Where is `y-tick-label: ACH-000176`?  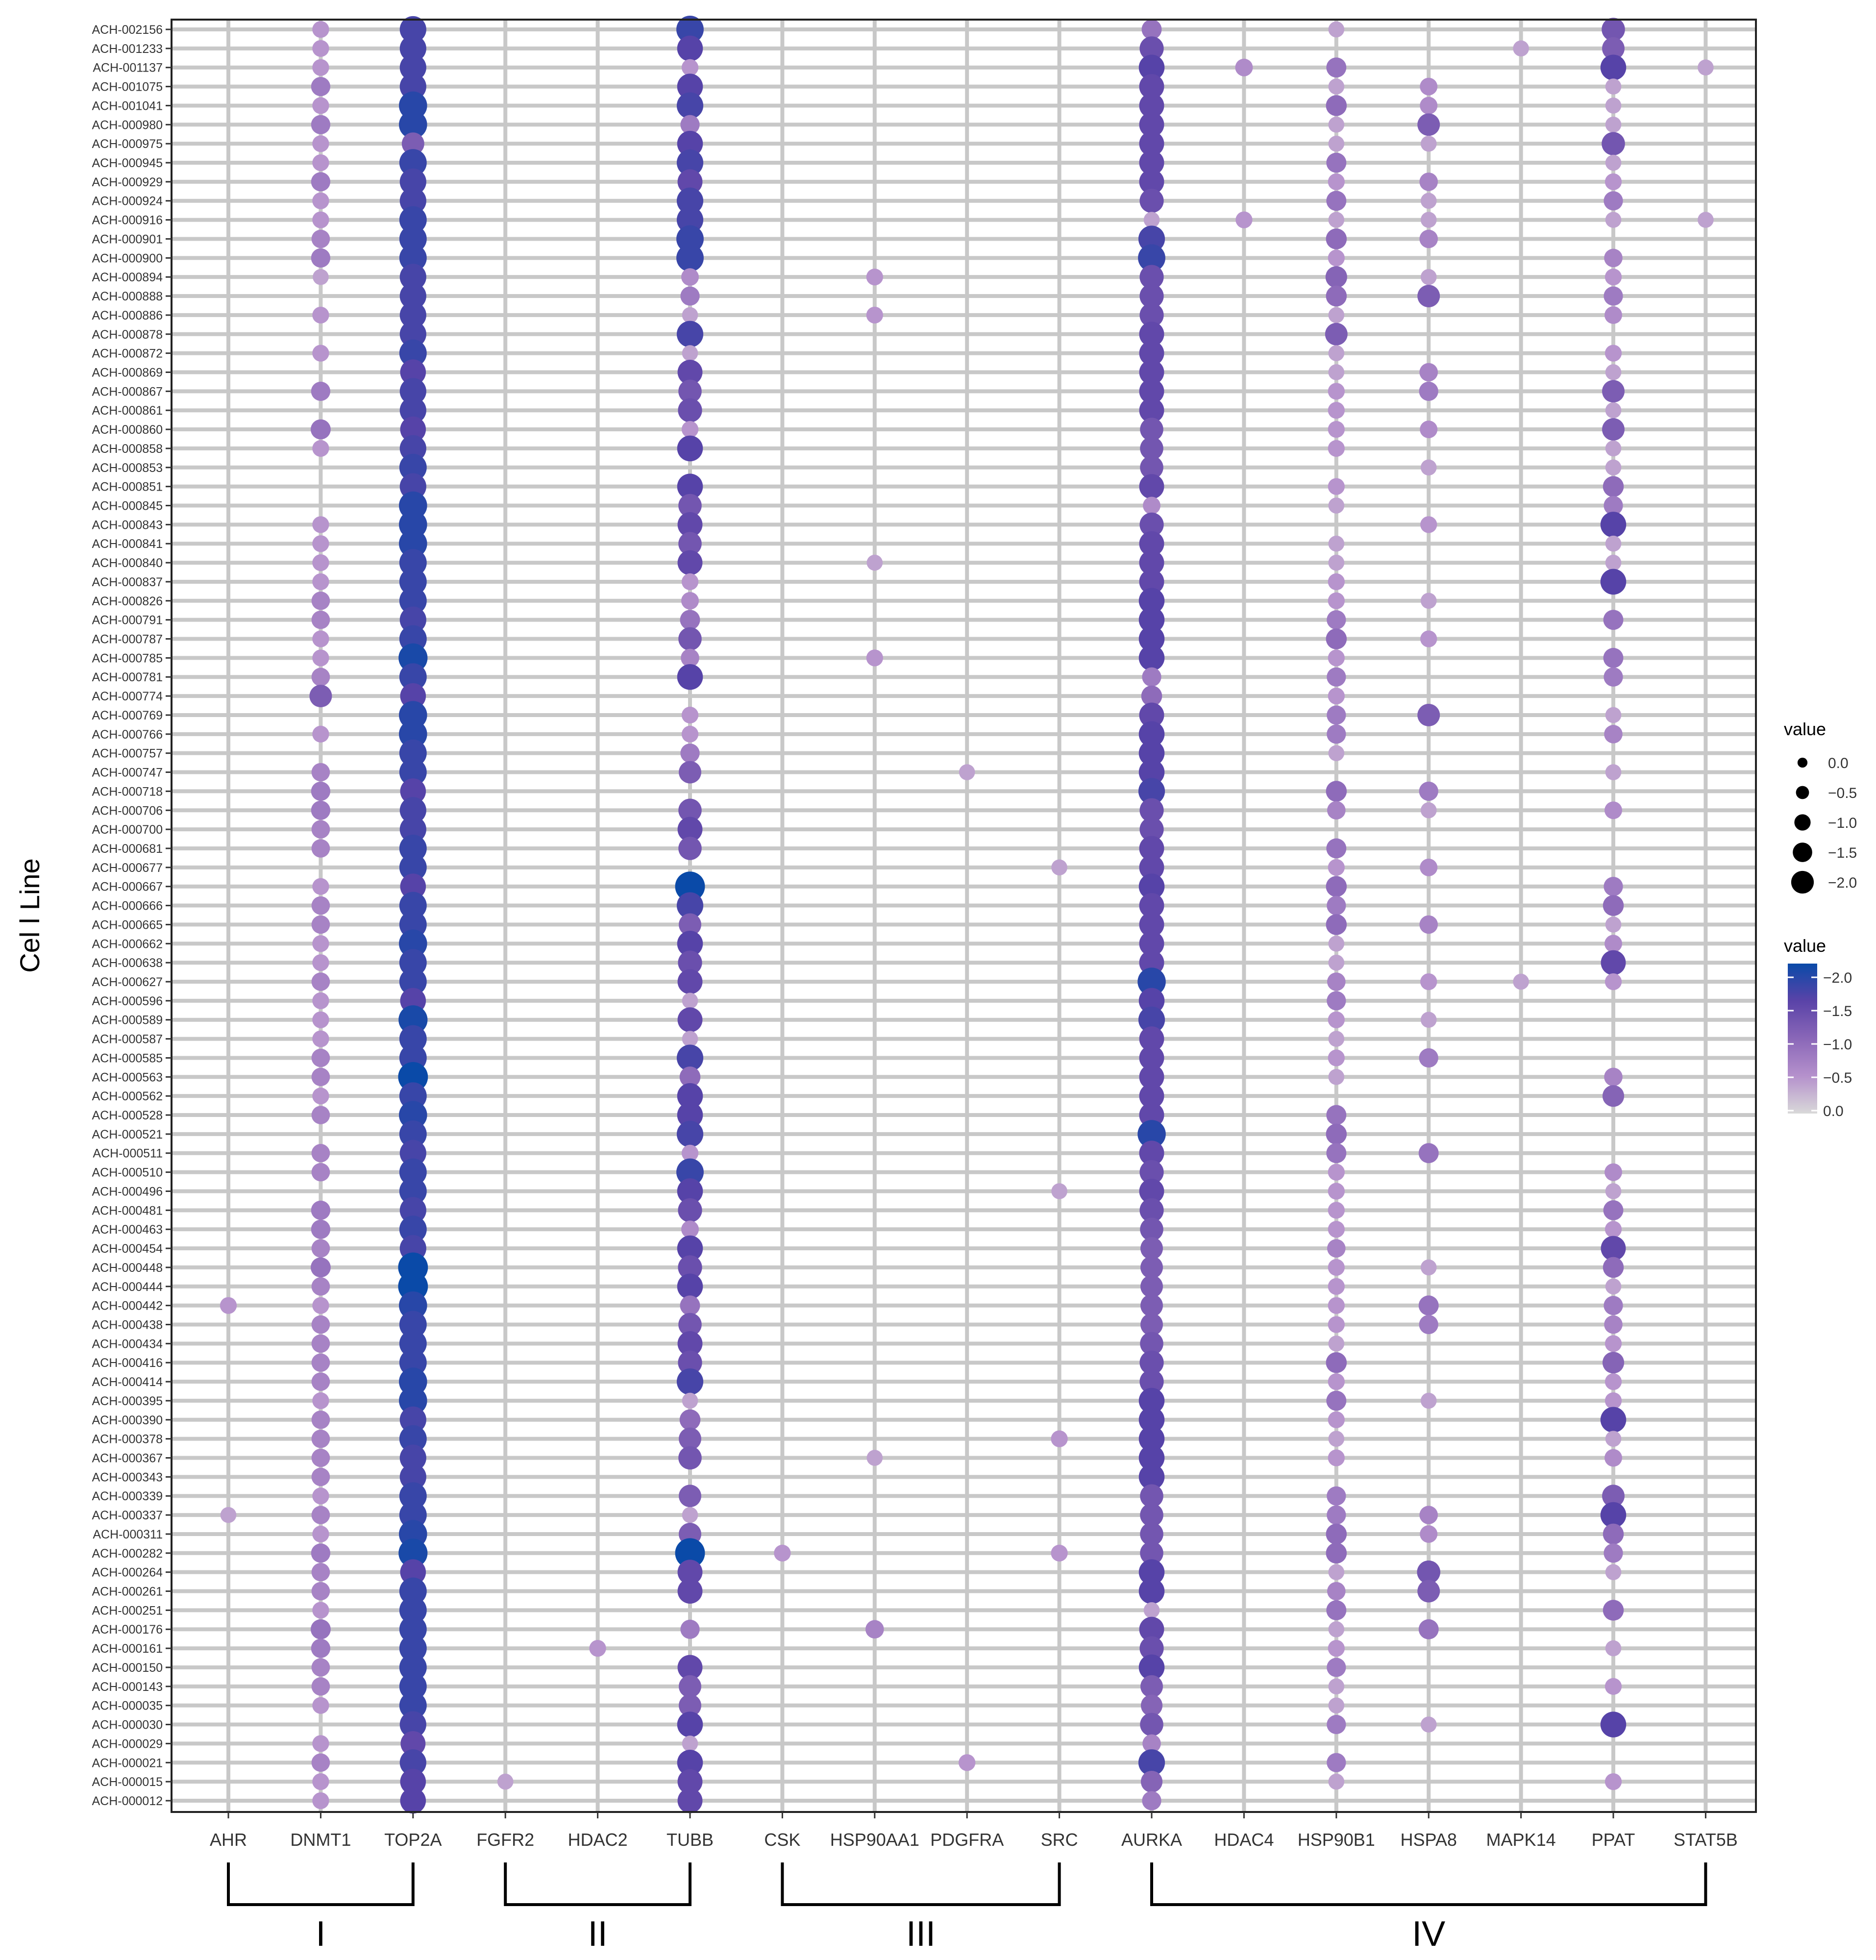 y-tick-label: ACH-000176 is located at coordinates (128, 1630).